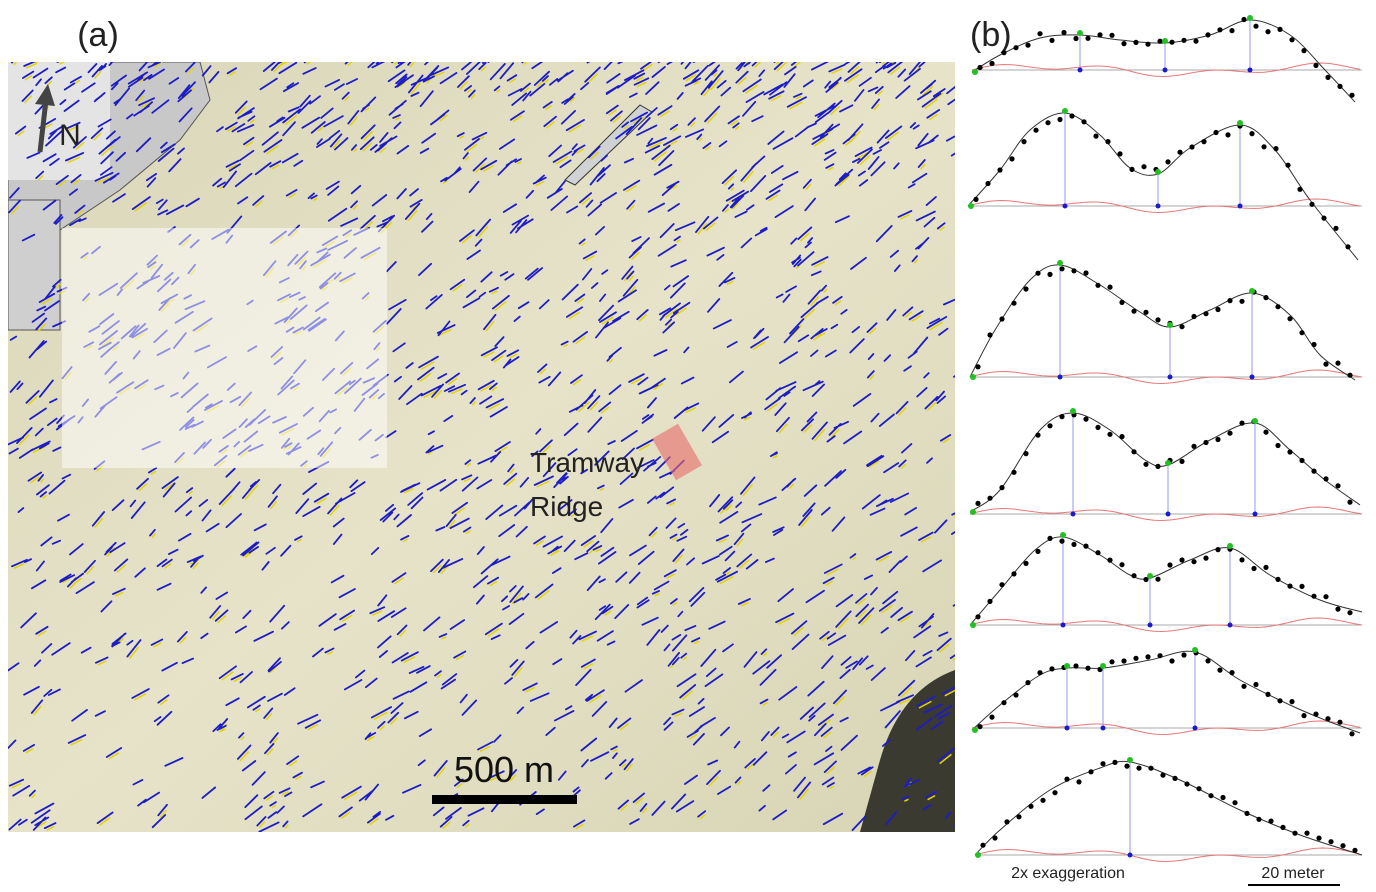 Image resolution: width=1376 pixels, height=892 pixels. I want to click on profile, so click(1166, 692).